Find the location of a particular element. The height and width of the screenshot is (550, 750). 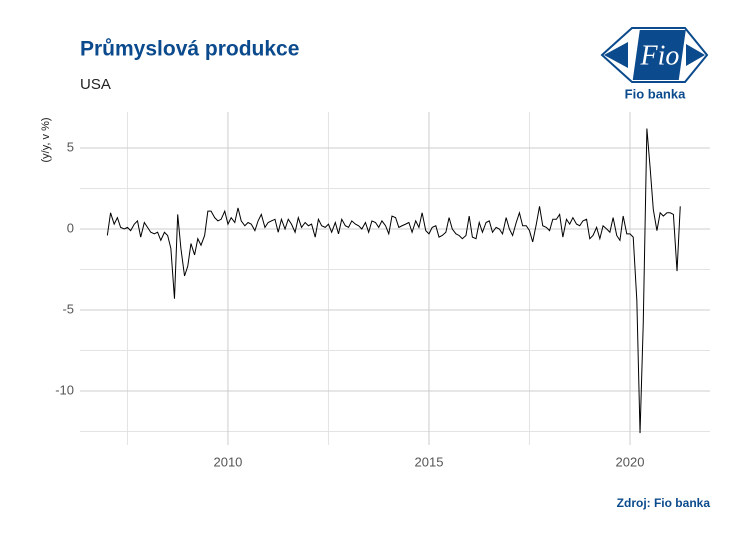

logo: Fio Fio banka is located at coordinates (654, 64).